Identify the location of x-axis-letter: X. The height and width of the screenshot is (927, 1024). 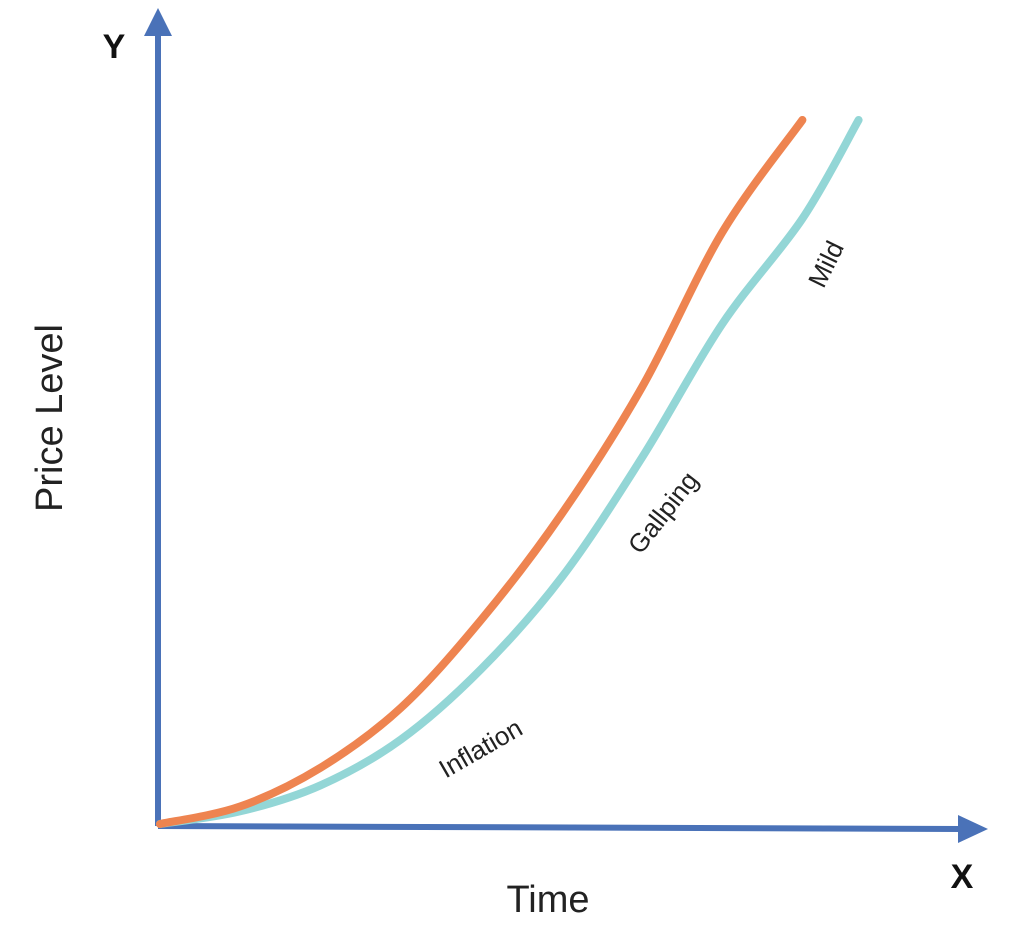
(962, 877).